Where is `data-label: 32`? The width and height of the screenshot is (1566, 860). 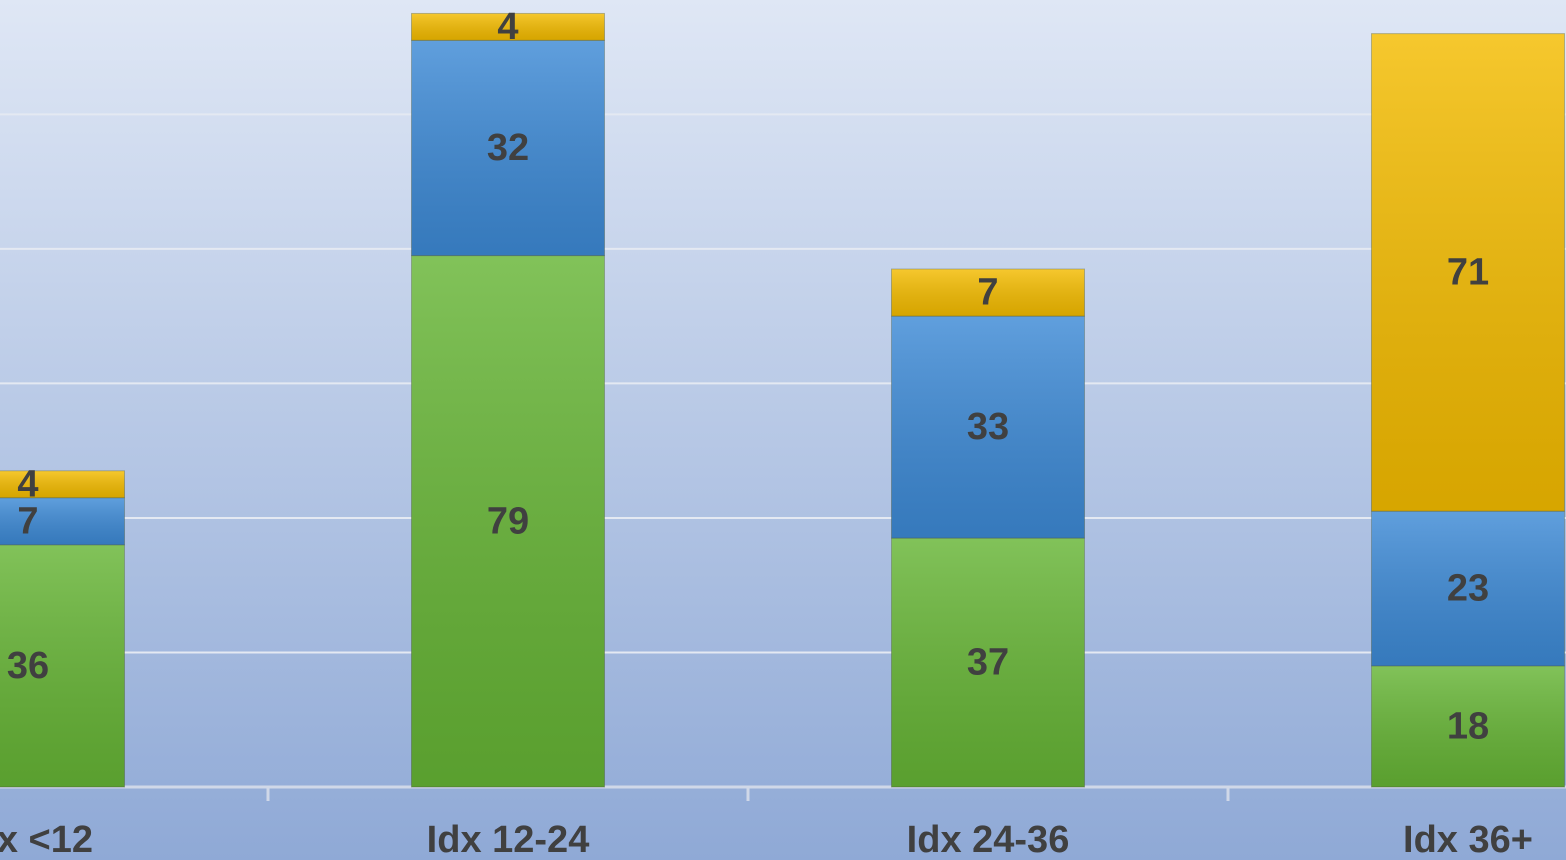
data-label: 32 is located at coordinates (508, 148).